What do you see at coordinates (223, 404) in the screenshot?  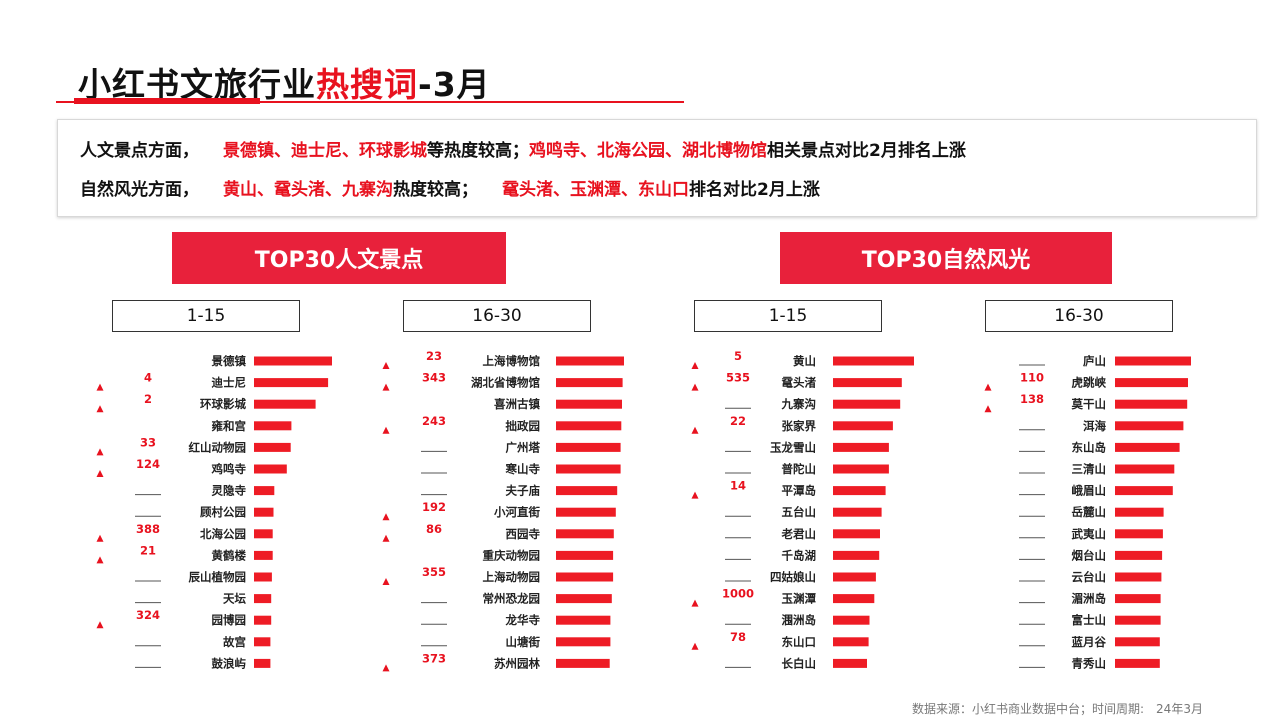 I see `category-label: 环球影城` at bounding box center [223, 404].